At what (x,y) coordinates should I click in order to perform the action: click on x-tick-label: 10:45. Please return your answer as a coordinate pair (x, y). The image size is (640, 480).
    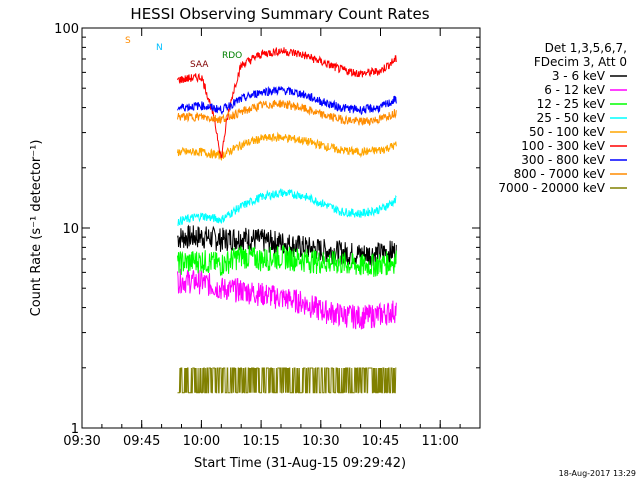
    Looking at the image, I should click on (380, 441).